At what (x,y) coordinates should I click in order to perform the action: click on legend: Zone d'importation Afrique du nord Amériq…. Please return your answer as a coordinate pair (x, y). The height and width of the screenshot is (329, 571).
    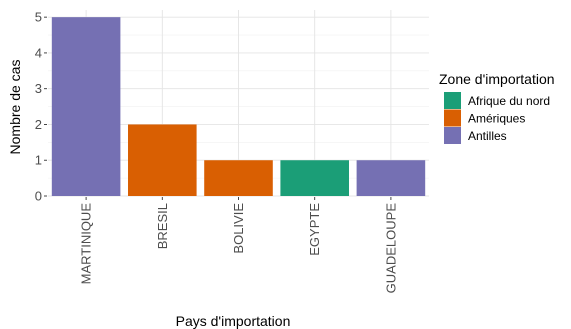
    Looking at the image, I should click on (497, 107).